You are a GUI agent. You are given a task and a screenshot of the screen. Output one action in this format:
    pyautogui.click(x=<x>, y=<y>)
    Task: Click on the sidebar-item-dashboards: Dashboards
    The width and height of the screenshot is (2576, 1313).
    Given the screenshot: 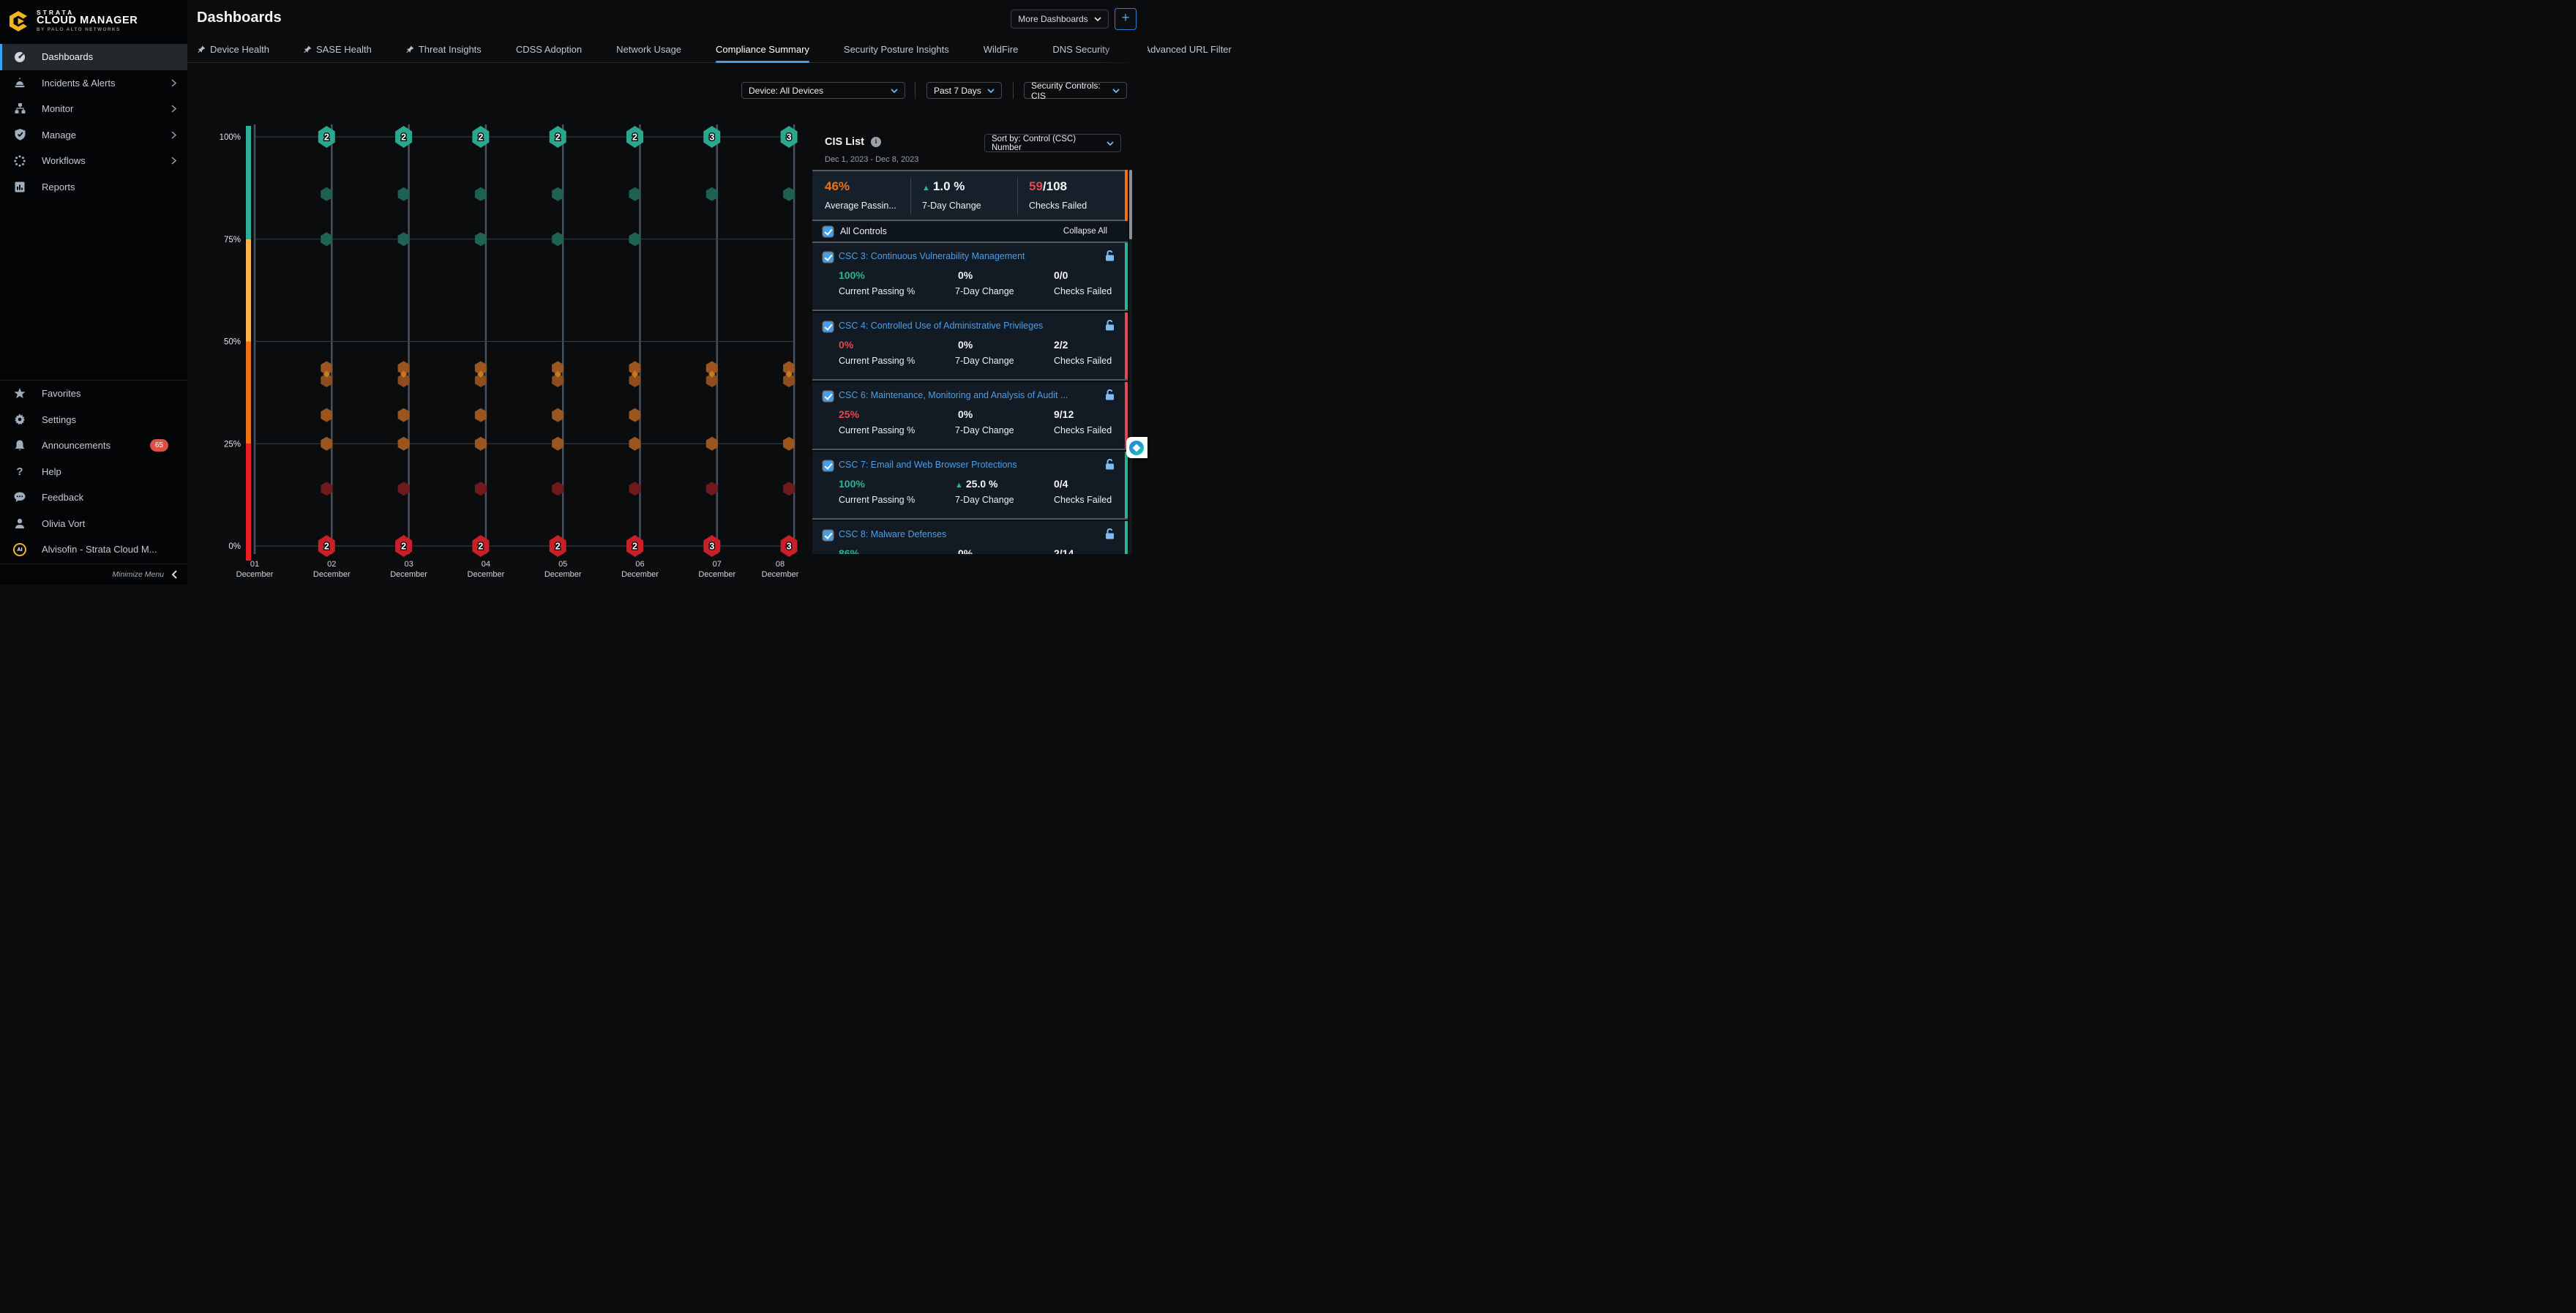 What is the action you would take?
    pyautogui.click(x=93, y=57)
    